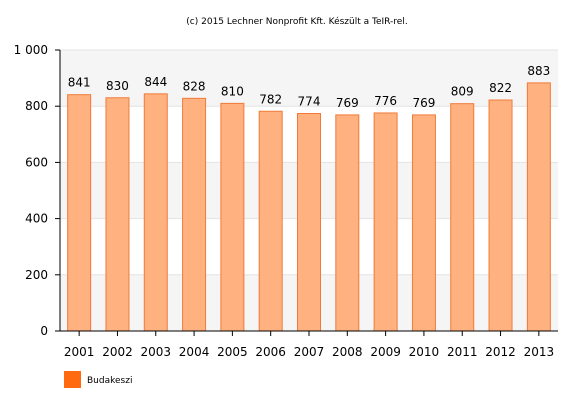  Describe the element at coordinates (36, 106) in the screenshot. I see `y-tick-label: 800` at that location.